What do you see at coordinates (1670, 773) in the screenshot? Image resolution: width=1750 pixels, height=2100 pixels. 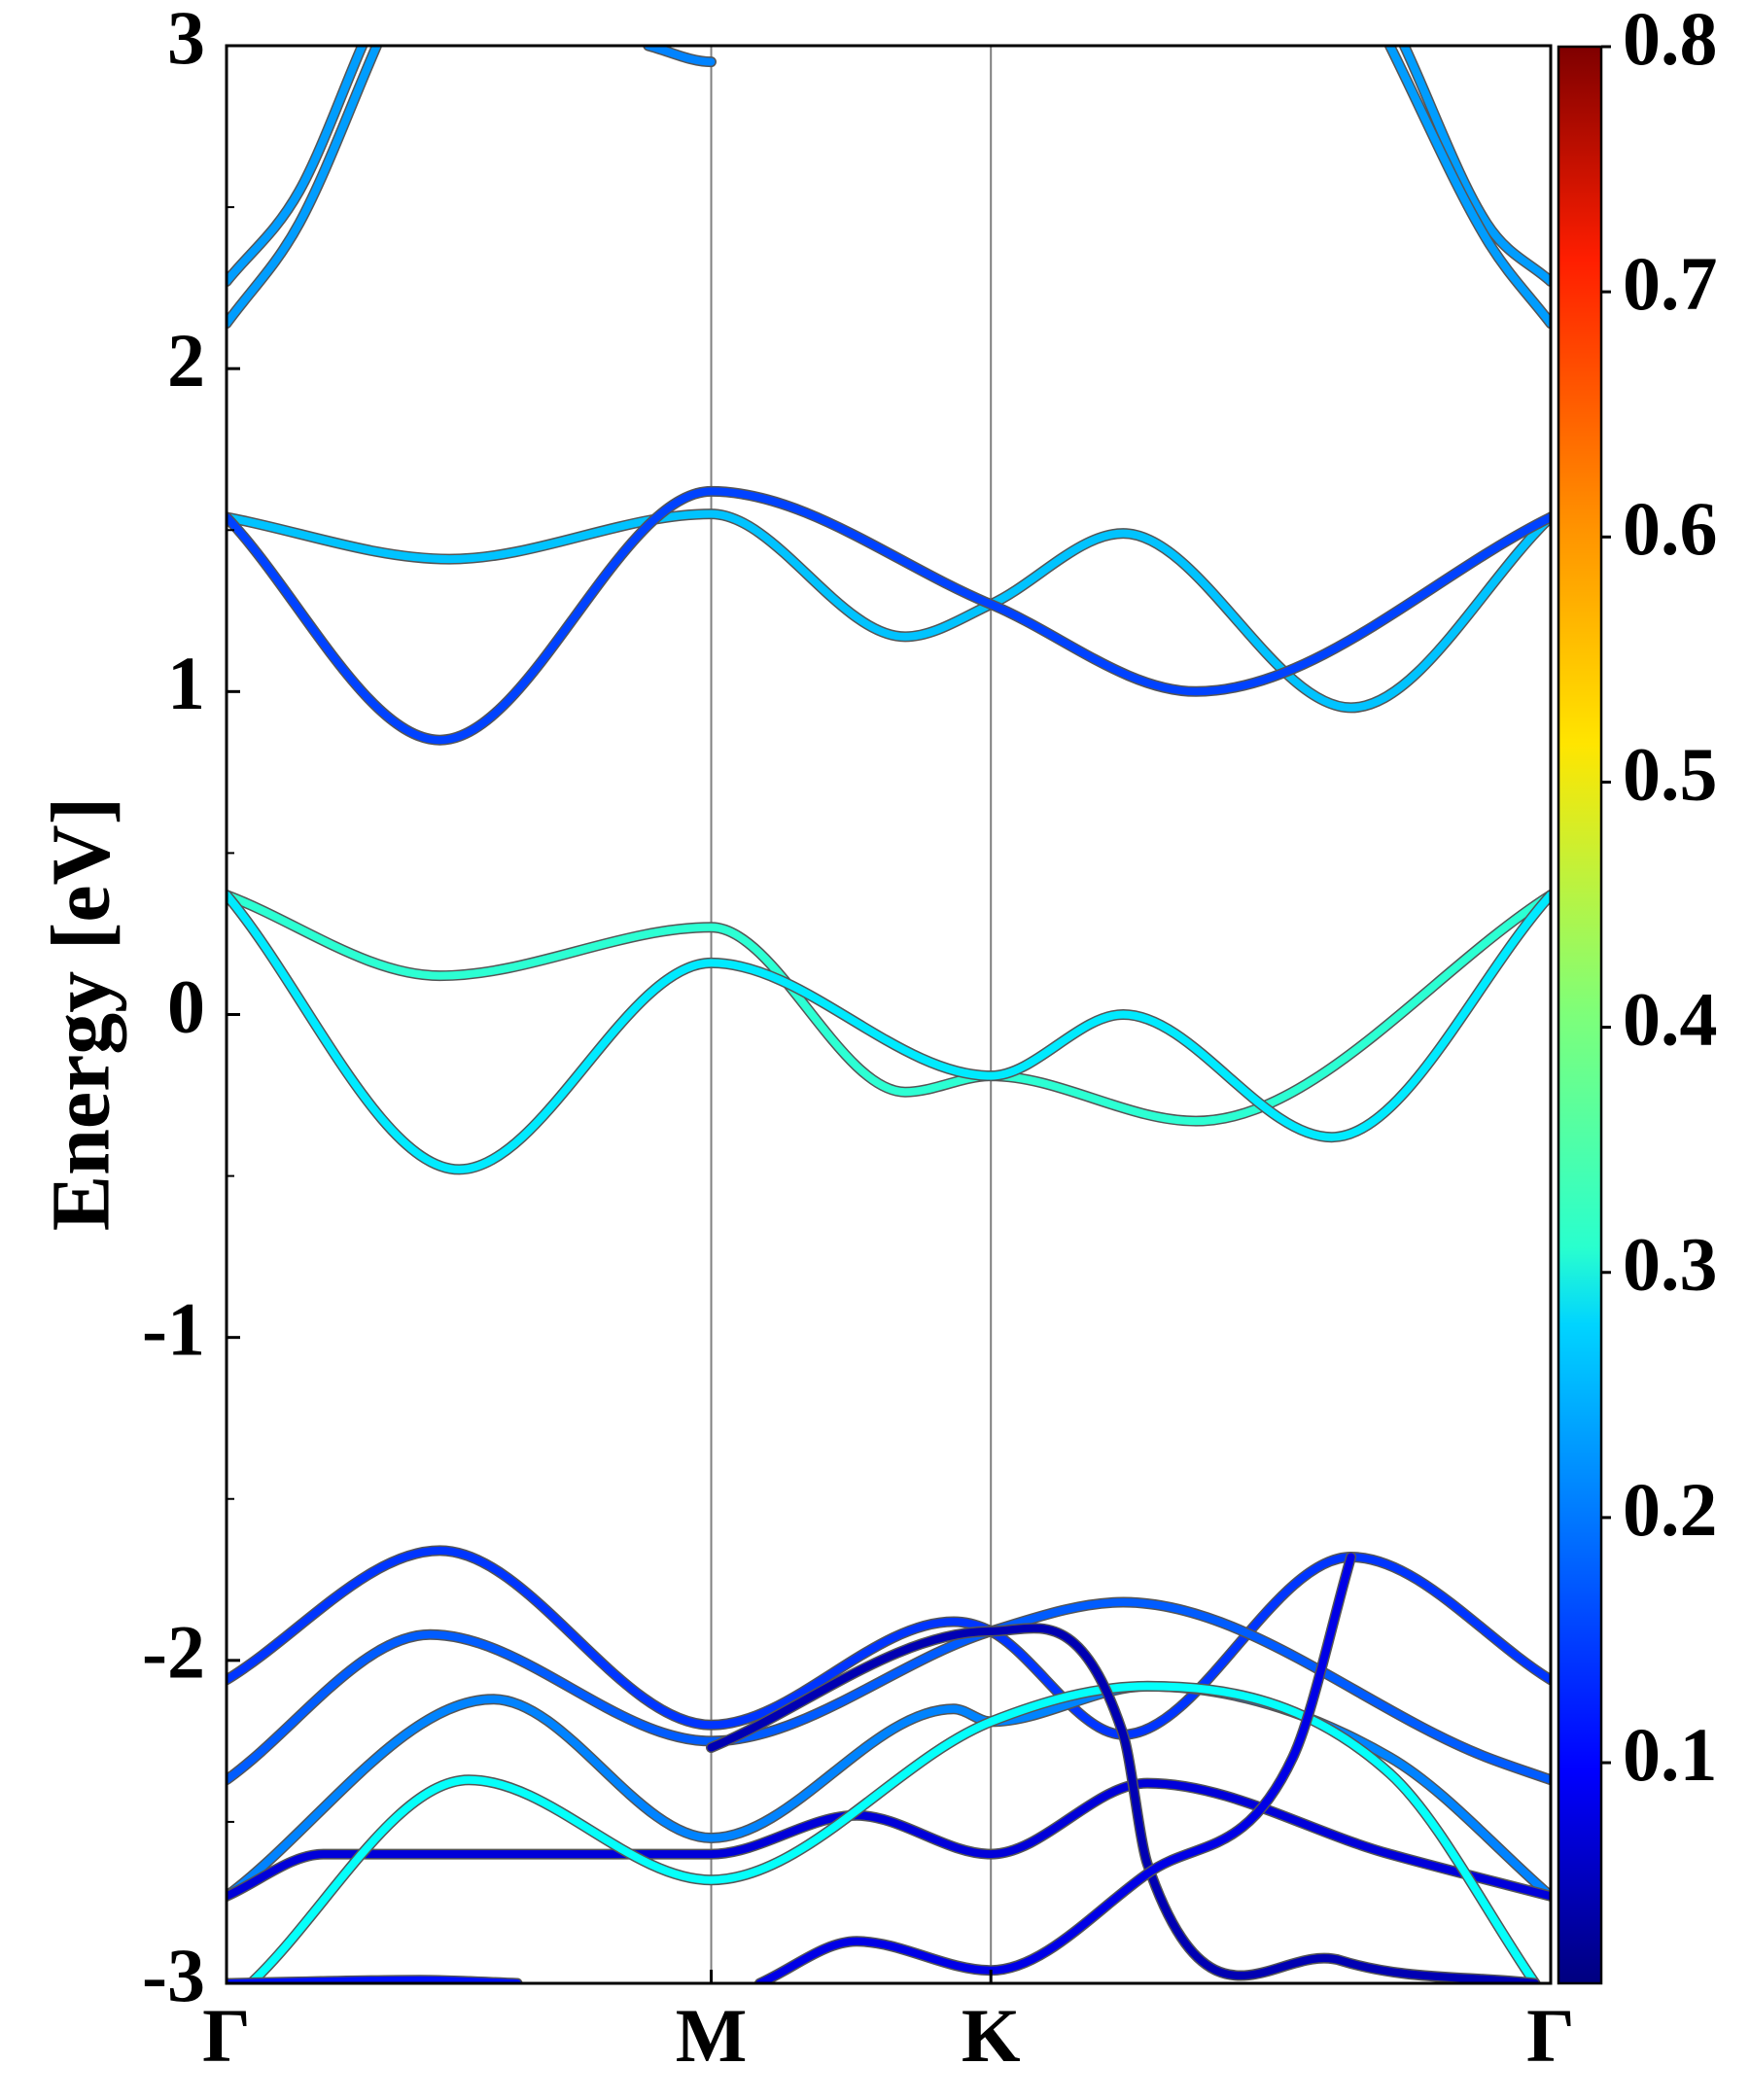 I see `colorbar-tick-label: 0.5` at bounding box center [1670, 773].